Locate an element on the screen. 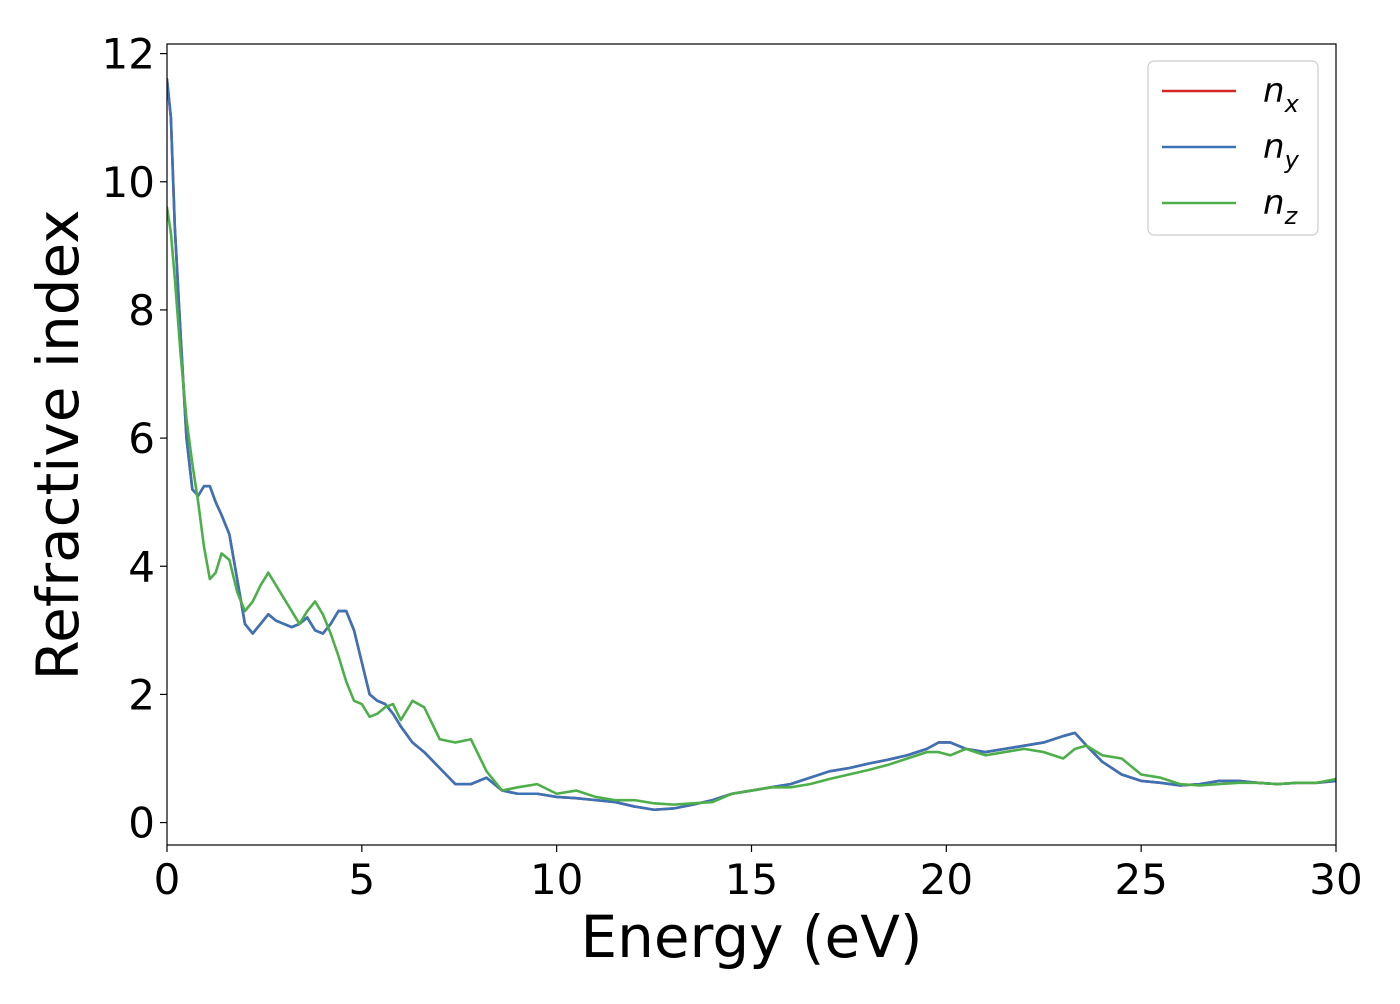 This screenshot has width=1400, height=1004. legend: nx ny nz is located at coordinates (1233, 148).